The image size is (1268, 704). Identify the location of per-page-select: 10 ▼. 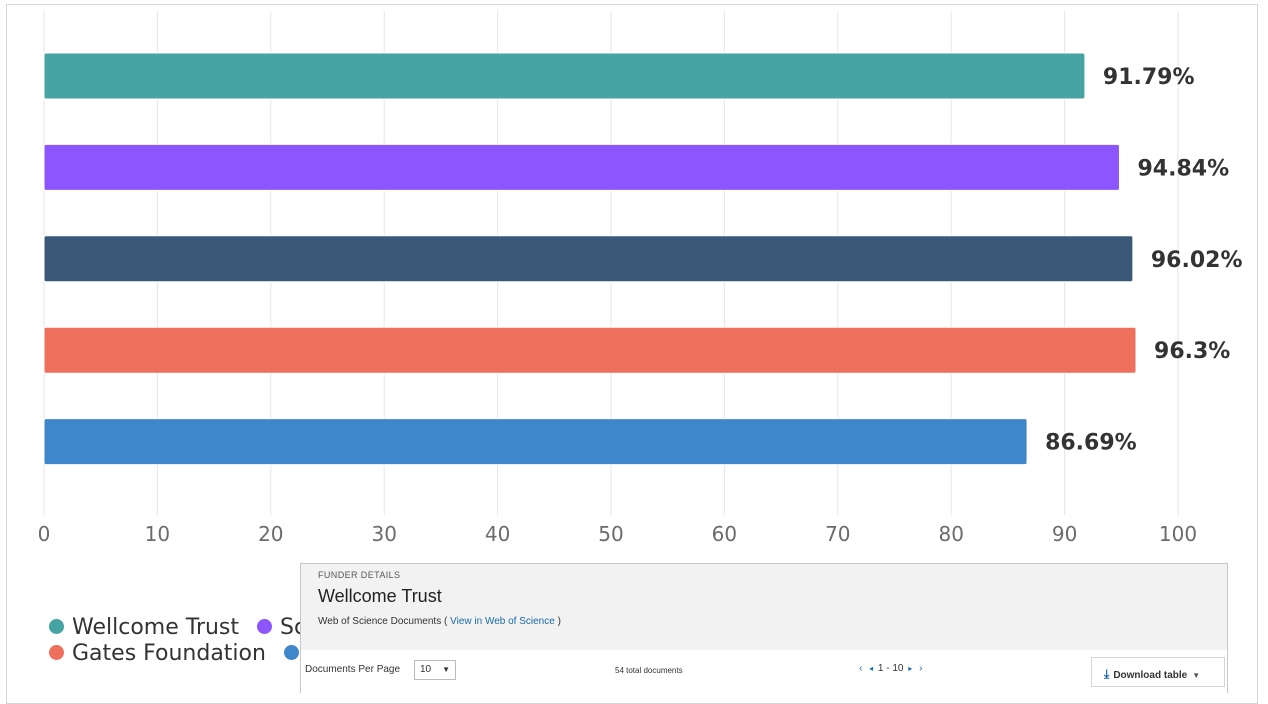
(435, 670).